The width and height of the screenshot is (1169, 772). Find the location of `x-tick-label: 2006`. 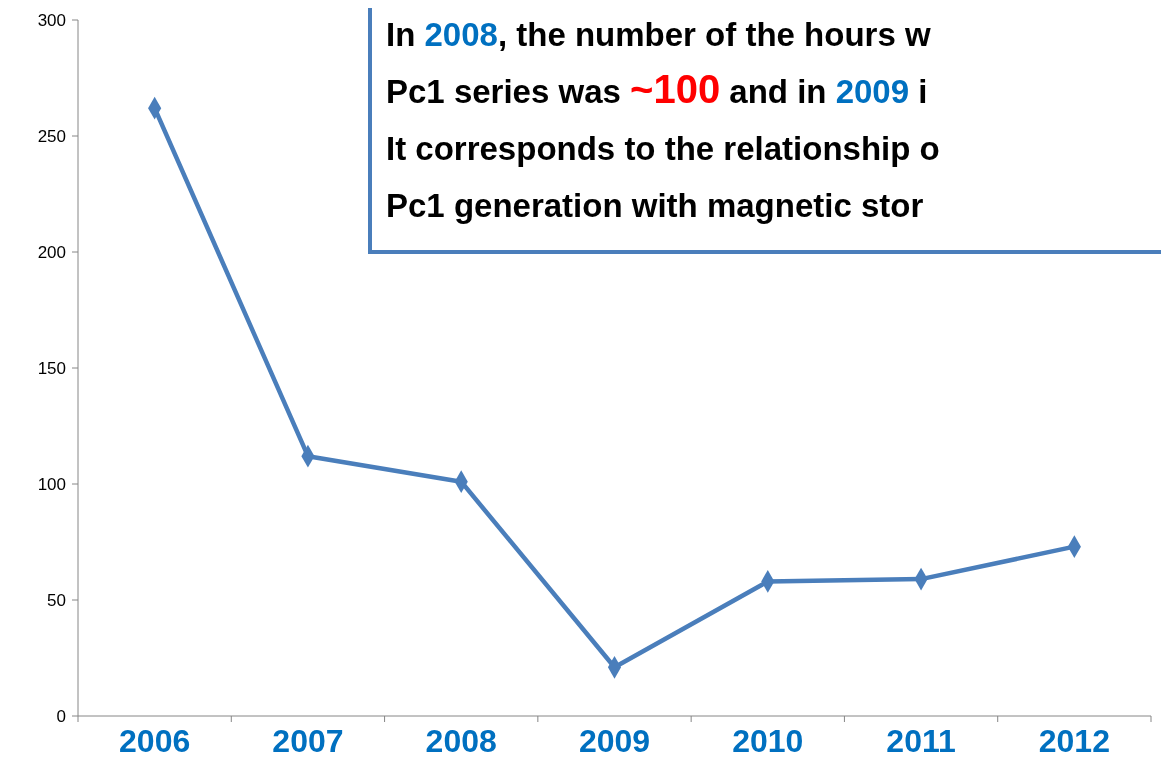

x-tick-label: 2006 is located at coordinates (155, 741).